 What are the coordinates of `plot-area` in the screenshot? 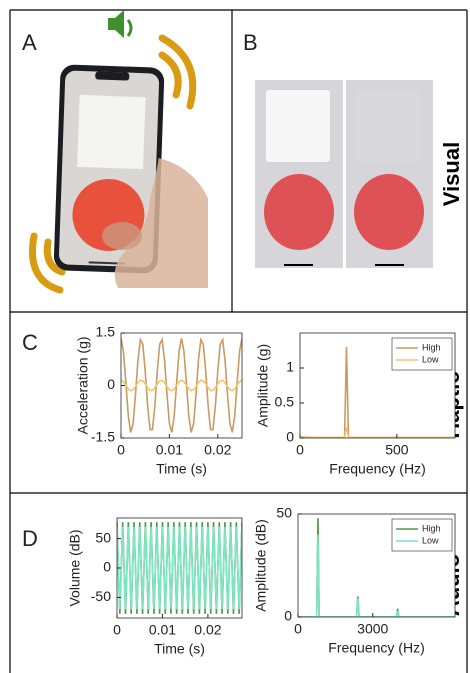 It's located at (181, 385).